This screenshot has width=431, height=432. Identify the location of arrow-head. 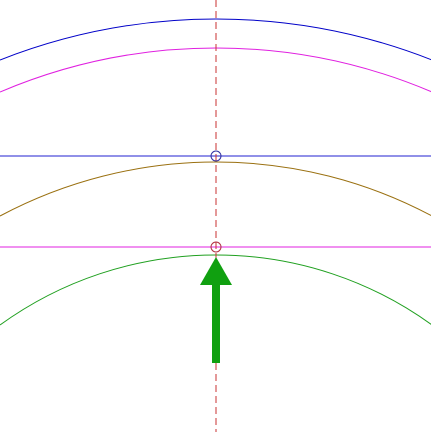
(216, 271).